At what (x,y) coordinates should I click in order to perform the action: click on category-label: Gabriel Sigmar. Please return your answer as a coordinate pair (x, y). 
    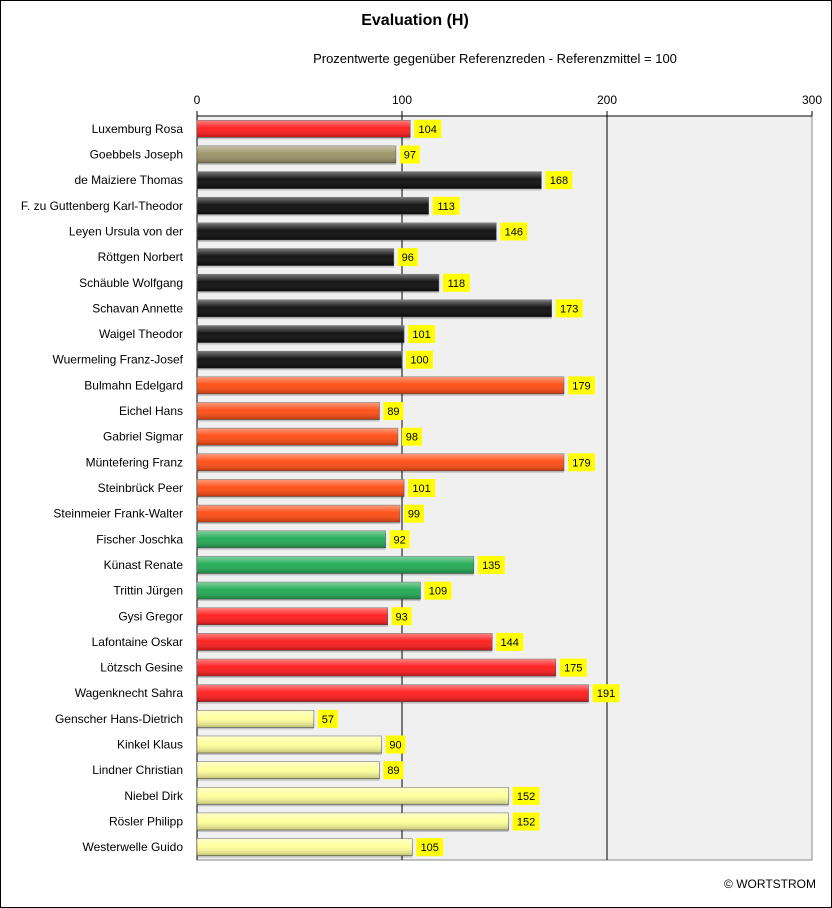
    Looking at the image, I should click on (143, 437).